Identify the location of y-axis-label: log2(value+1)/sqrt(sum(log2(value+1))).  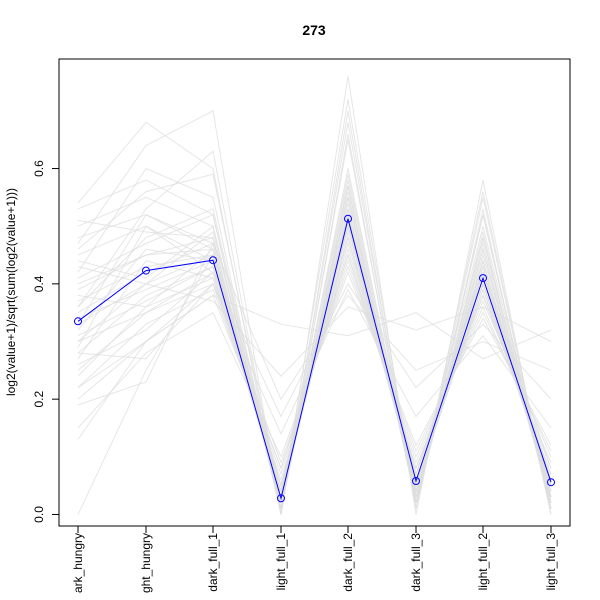
(11, 292).